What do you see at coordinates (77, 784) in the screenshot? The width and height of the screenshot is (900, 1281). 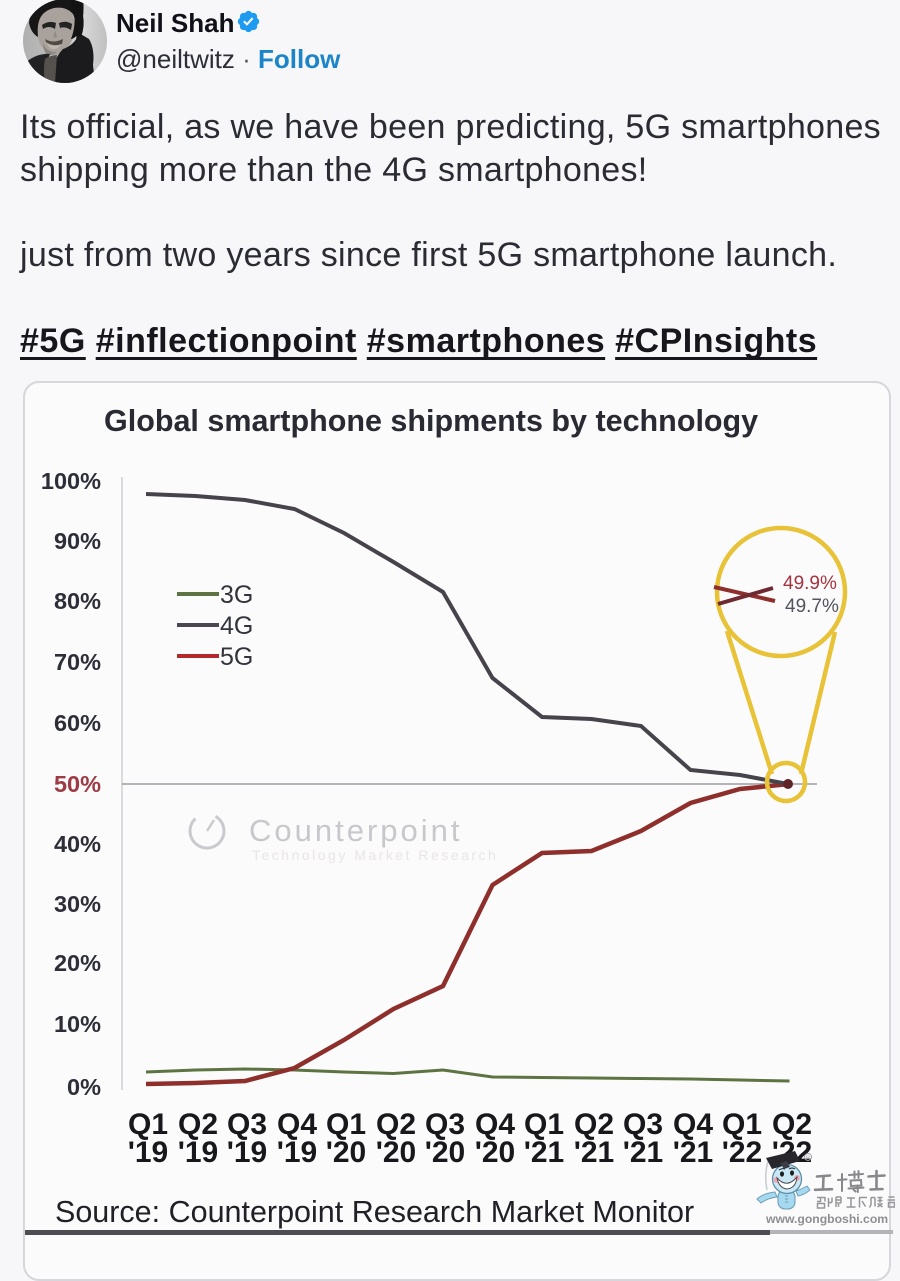 I see `svg-text: 50%` at bounding box center [77, 784].